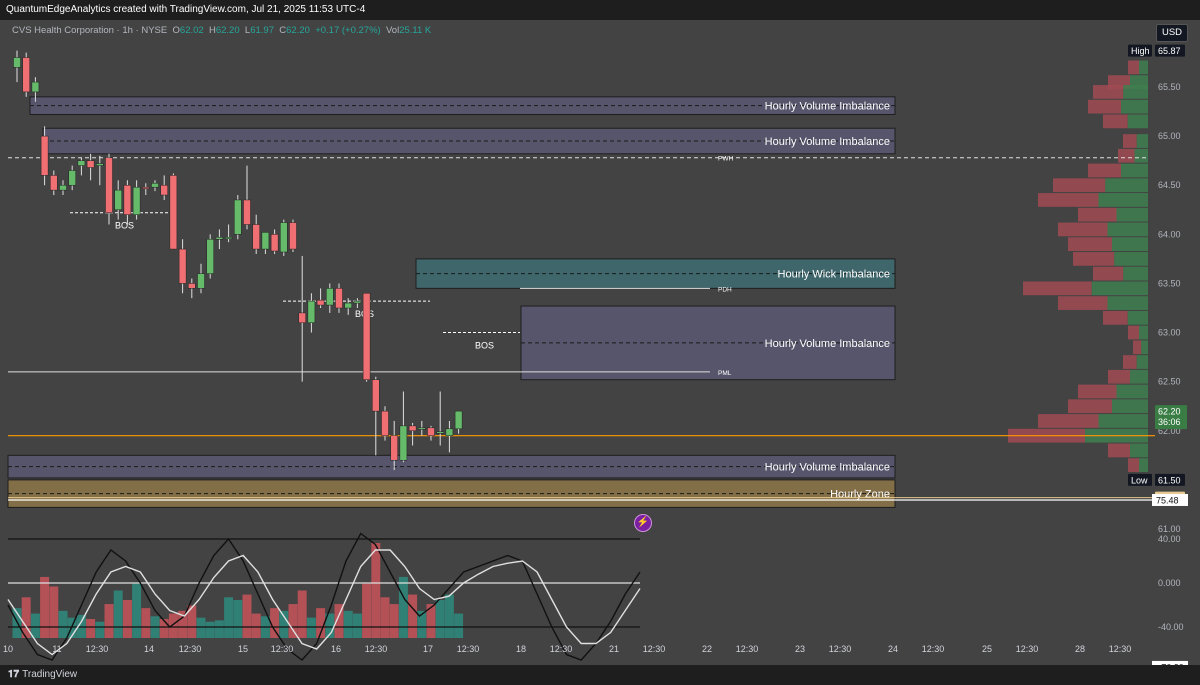  I want to click on zone-label-0: Hourly Volume Imbalance, so click(827, 107).